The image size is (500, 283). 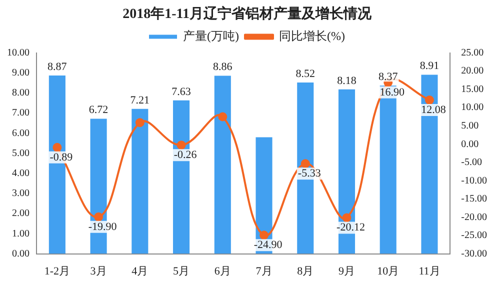 I want to click on y2-tick-label: 25.00, so click(x=472, y=52).